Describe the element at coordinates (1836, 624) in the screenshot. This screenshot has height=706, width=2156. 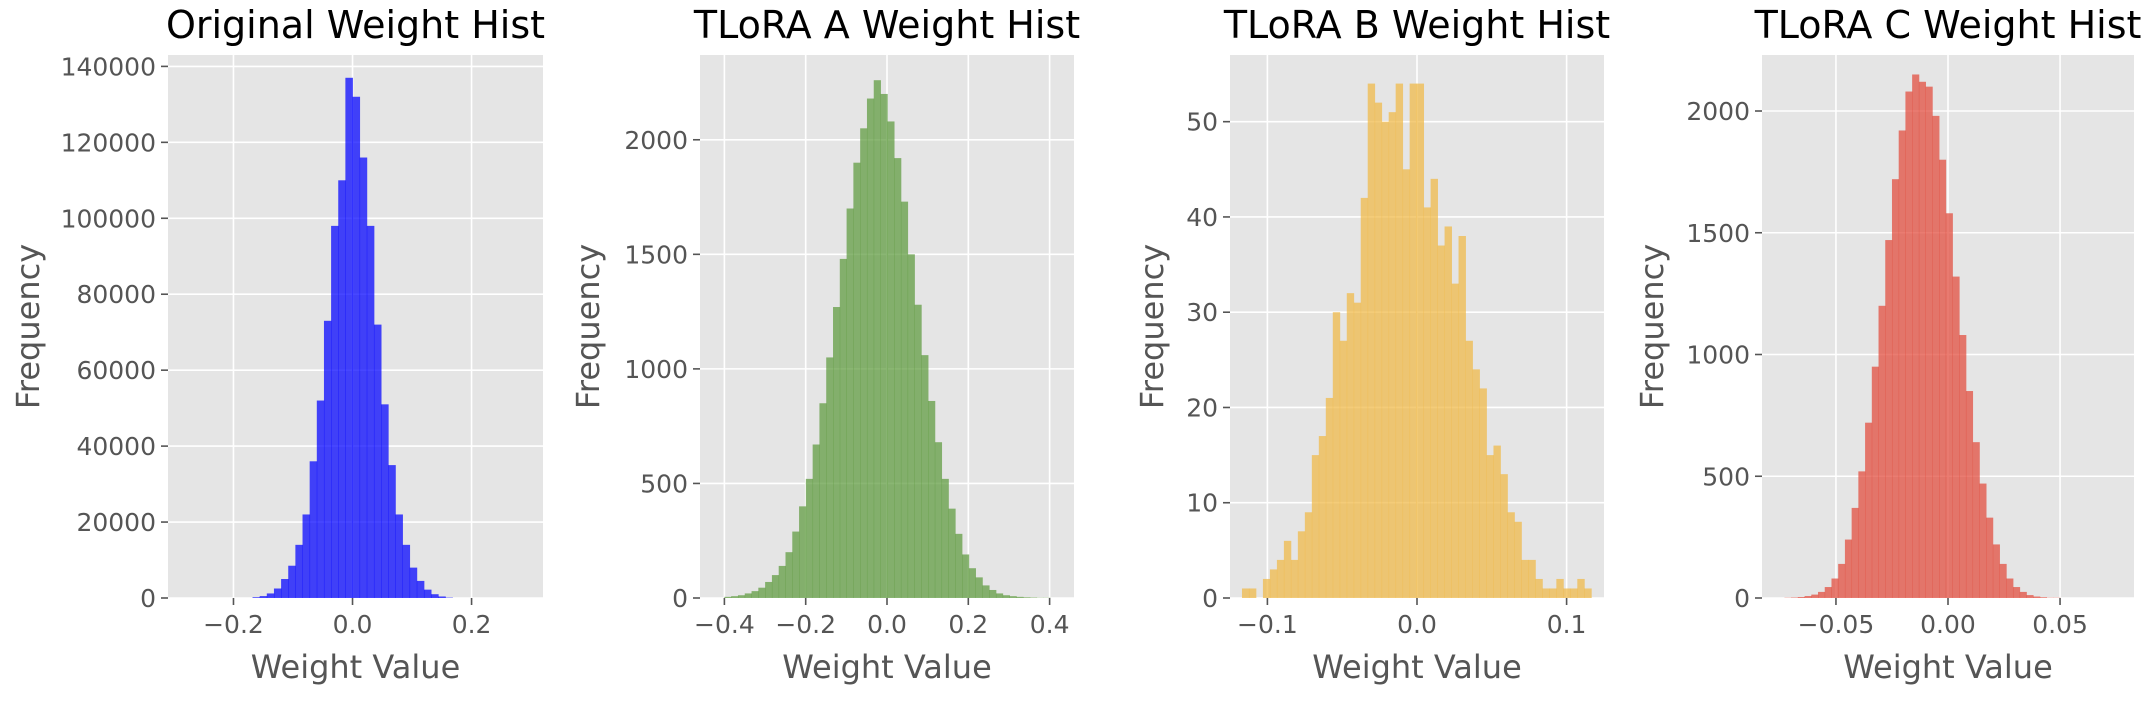
I see `x-tick-label: −0.05` at that location.